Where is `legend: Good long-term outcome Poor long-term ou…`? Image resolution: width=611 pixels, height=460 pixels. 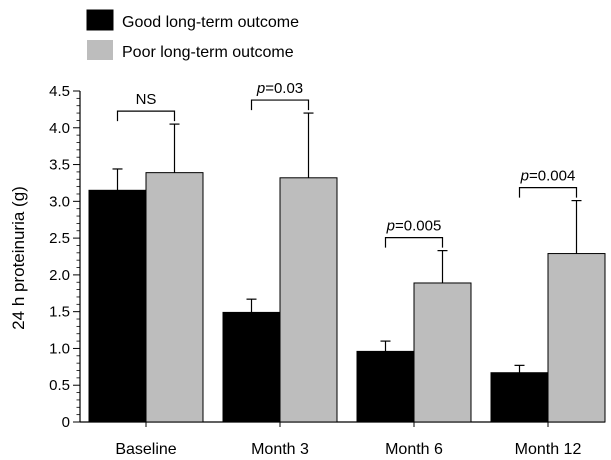 legend: Good long-term outcome Poor long-term ou… is located at coordinates (192, 35).